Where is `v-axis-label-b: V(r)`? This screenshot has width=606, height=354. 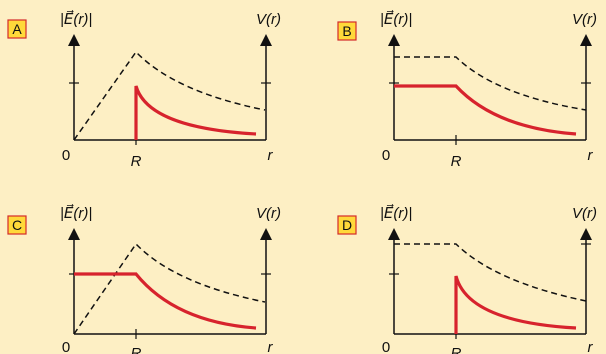
v-axis-label-b: V(r) is located at coordinates (584, 19).